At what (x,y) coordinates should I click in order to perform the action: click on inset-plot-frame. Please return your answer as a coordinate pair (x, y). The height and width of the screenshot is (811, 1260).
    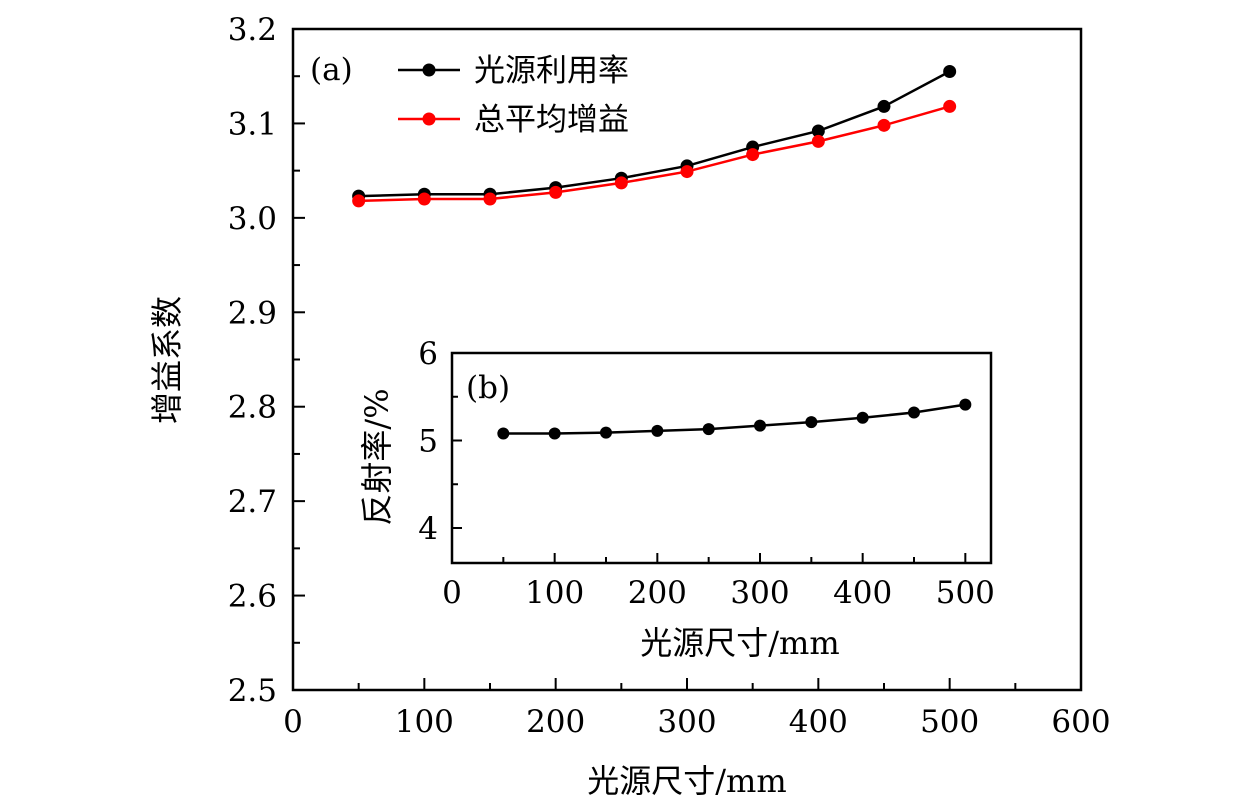
    Looking at the image, I should click on (721, 458).